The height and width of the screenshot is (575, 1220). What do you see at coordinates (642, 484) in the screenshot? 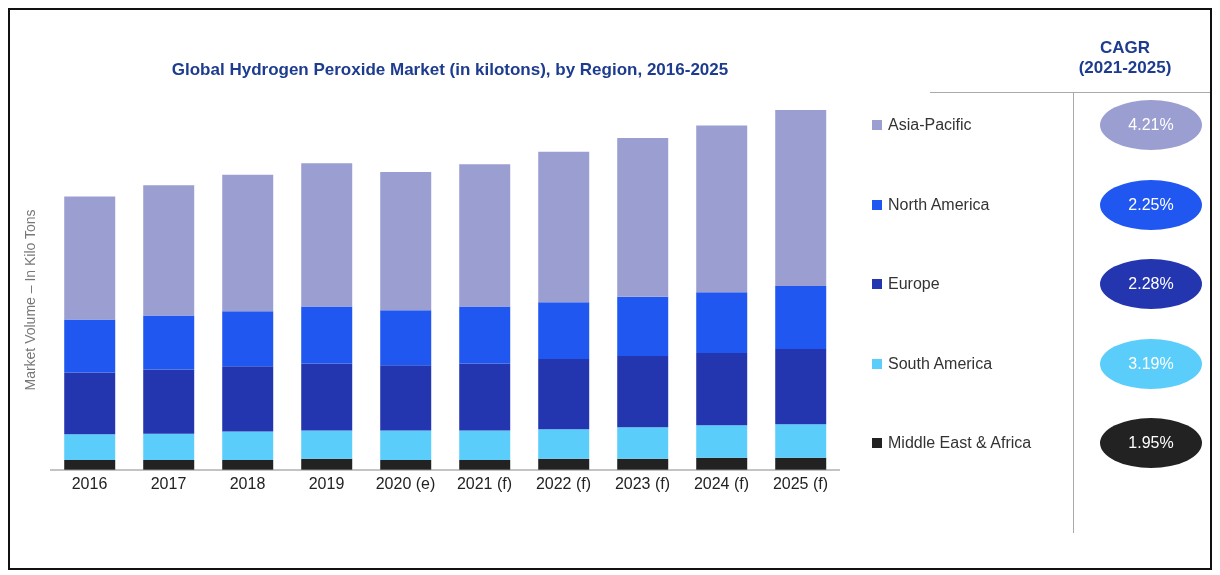
I see `x-tick-label: 2023 (f)` at bounding box center [642, 484].